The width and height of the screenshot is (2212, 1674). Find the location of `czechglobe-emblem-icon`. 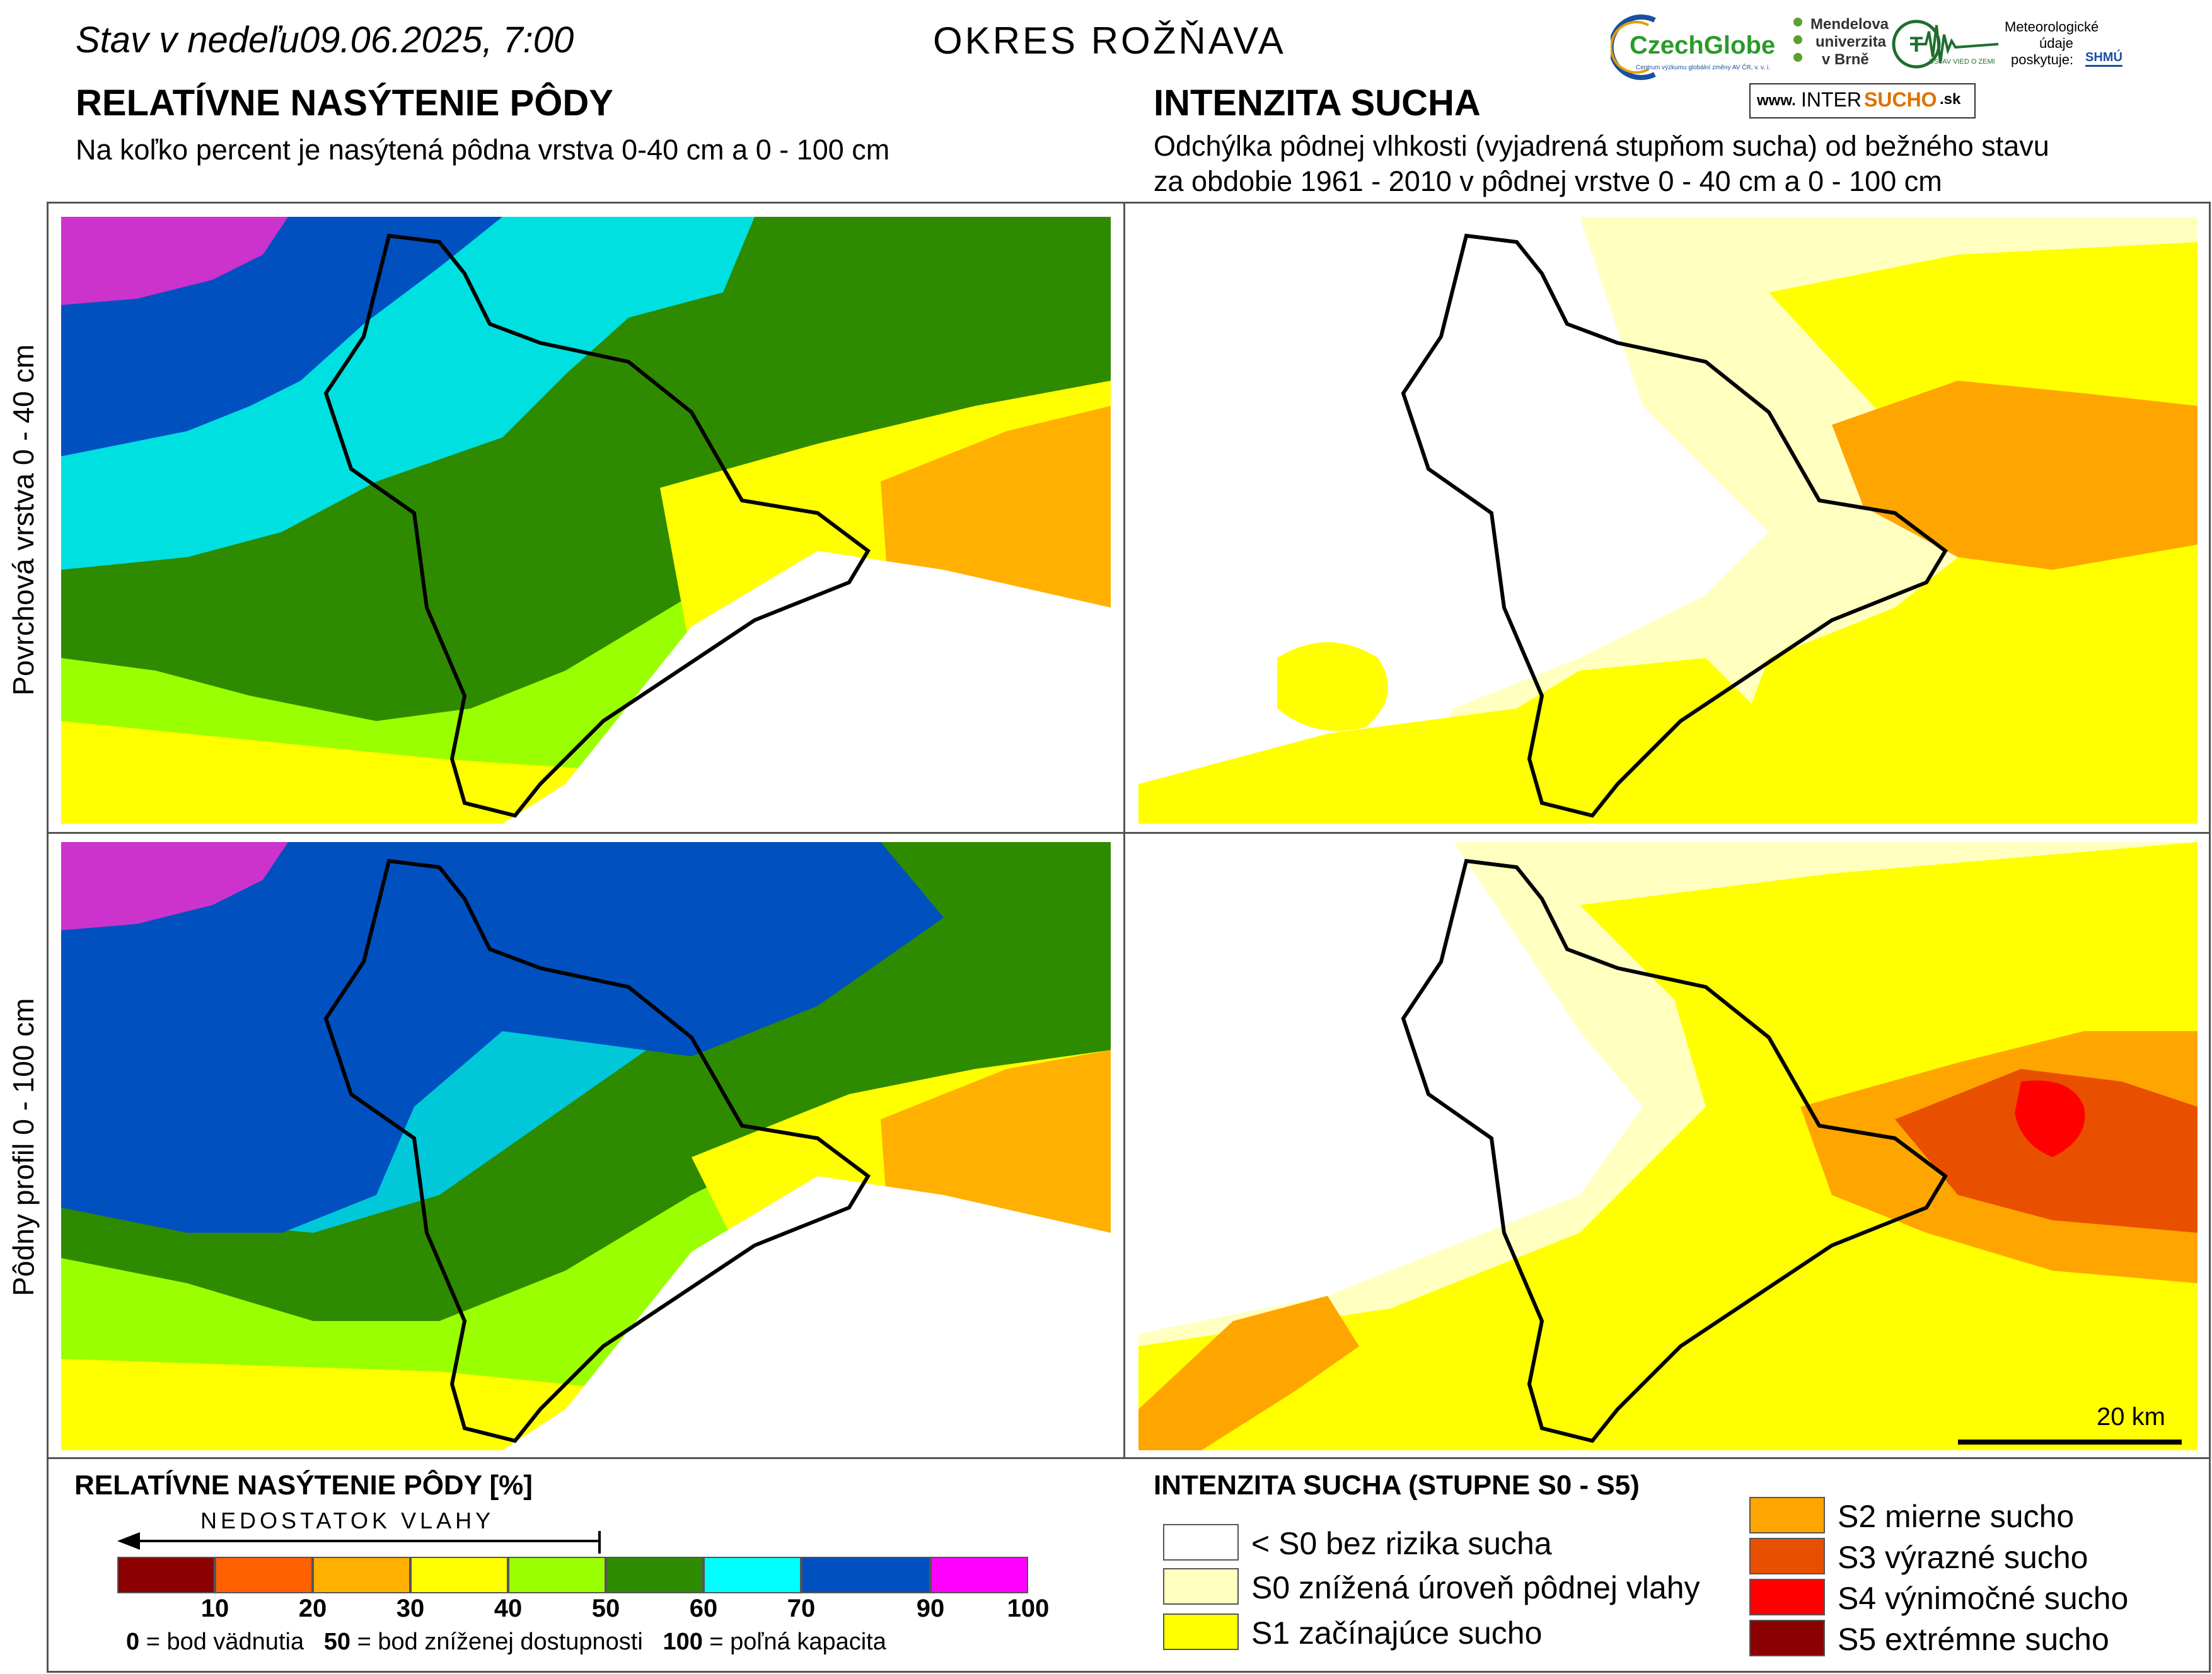

czechglobe-emblem-icon is located at coordinates (1633, 47).